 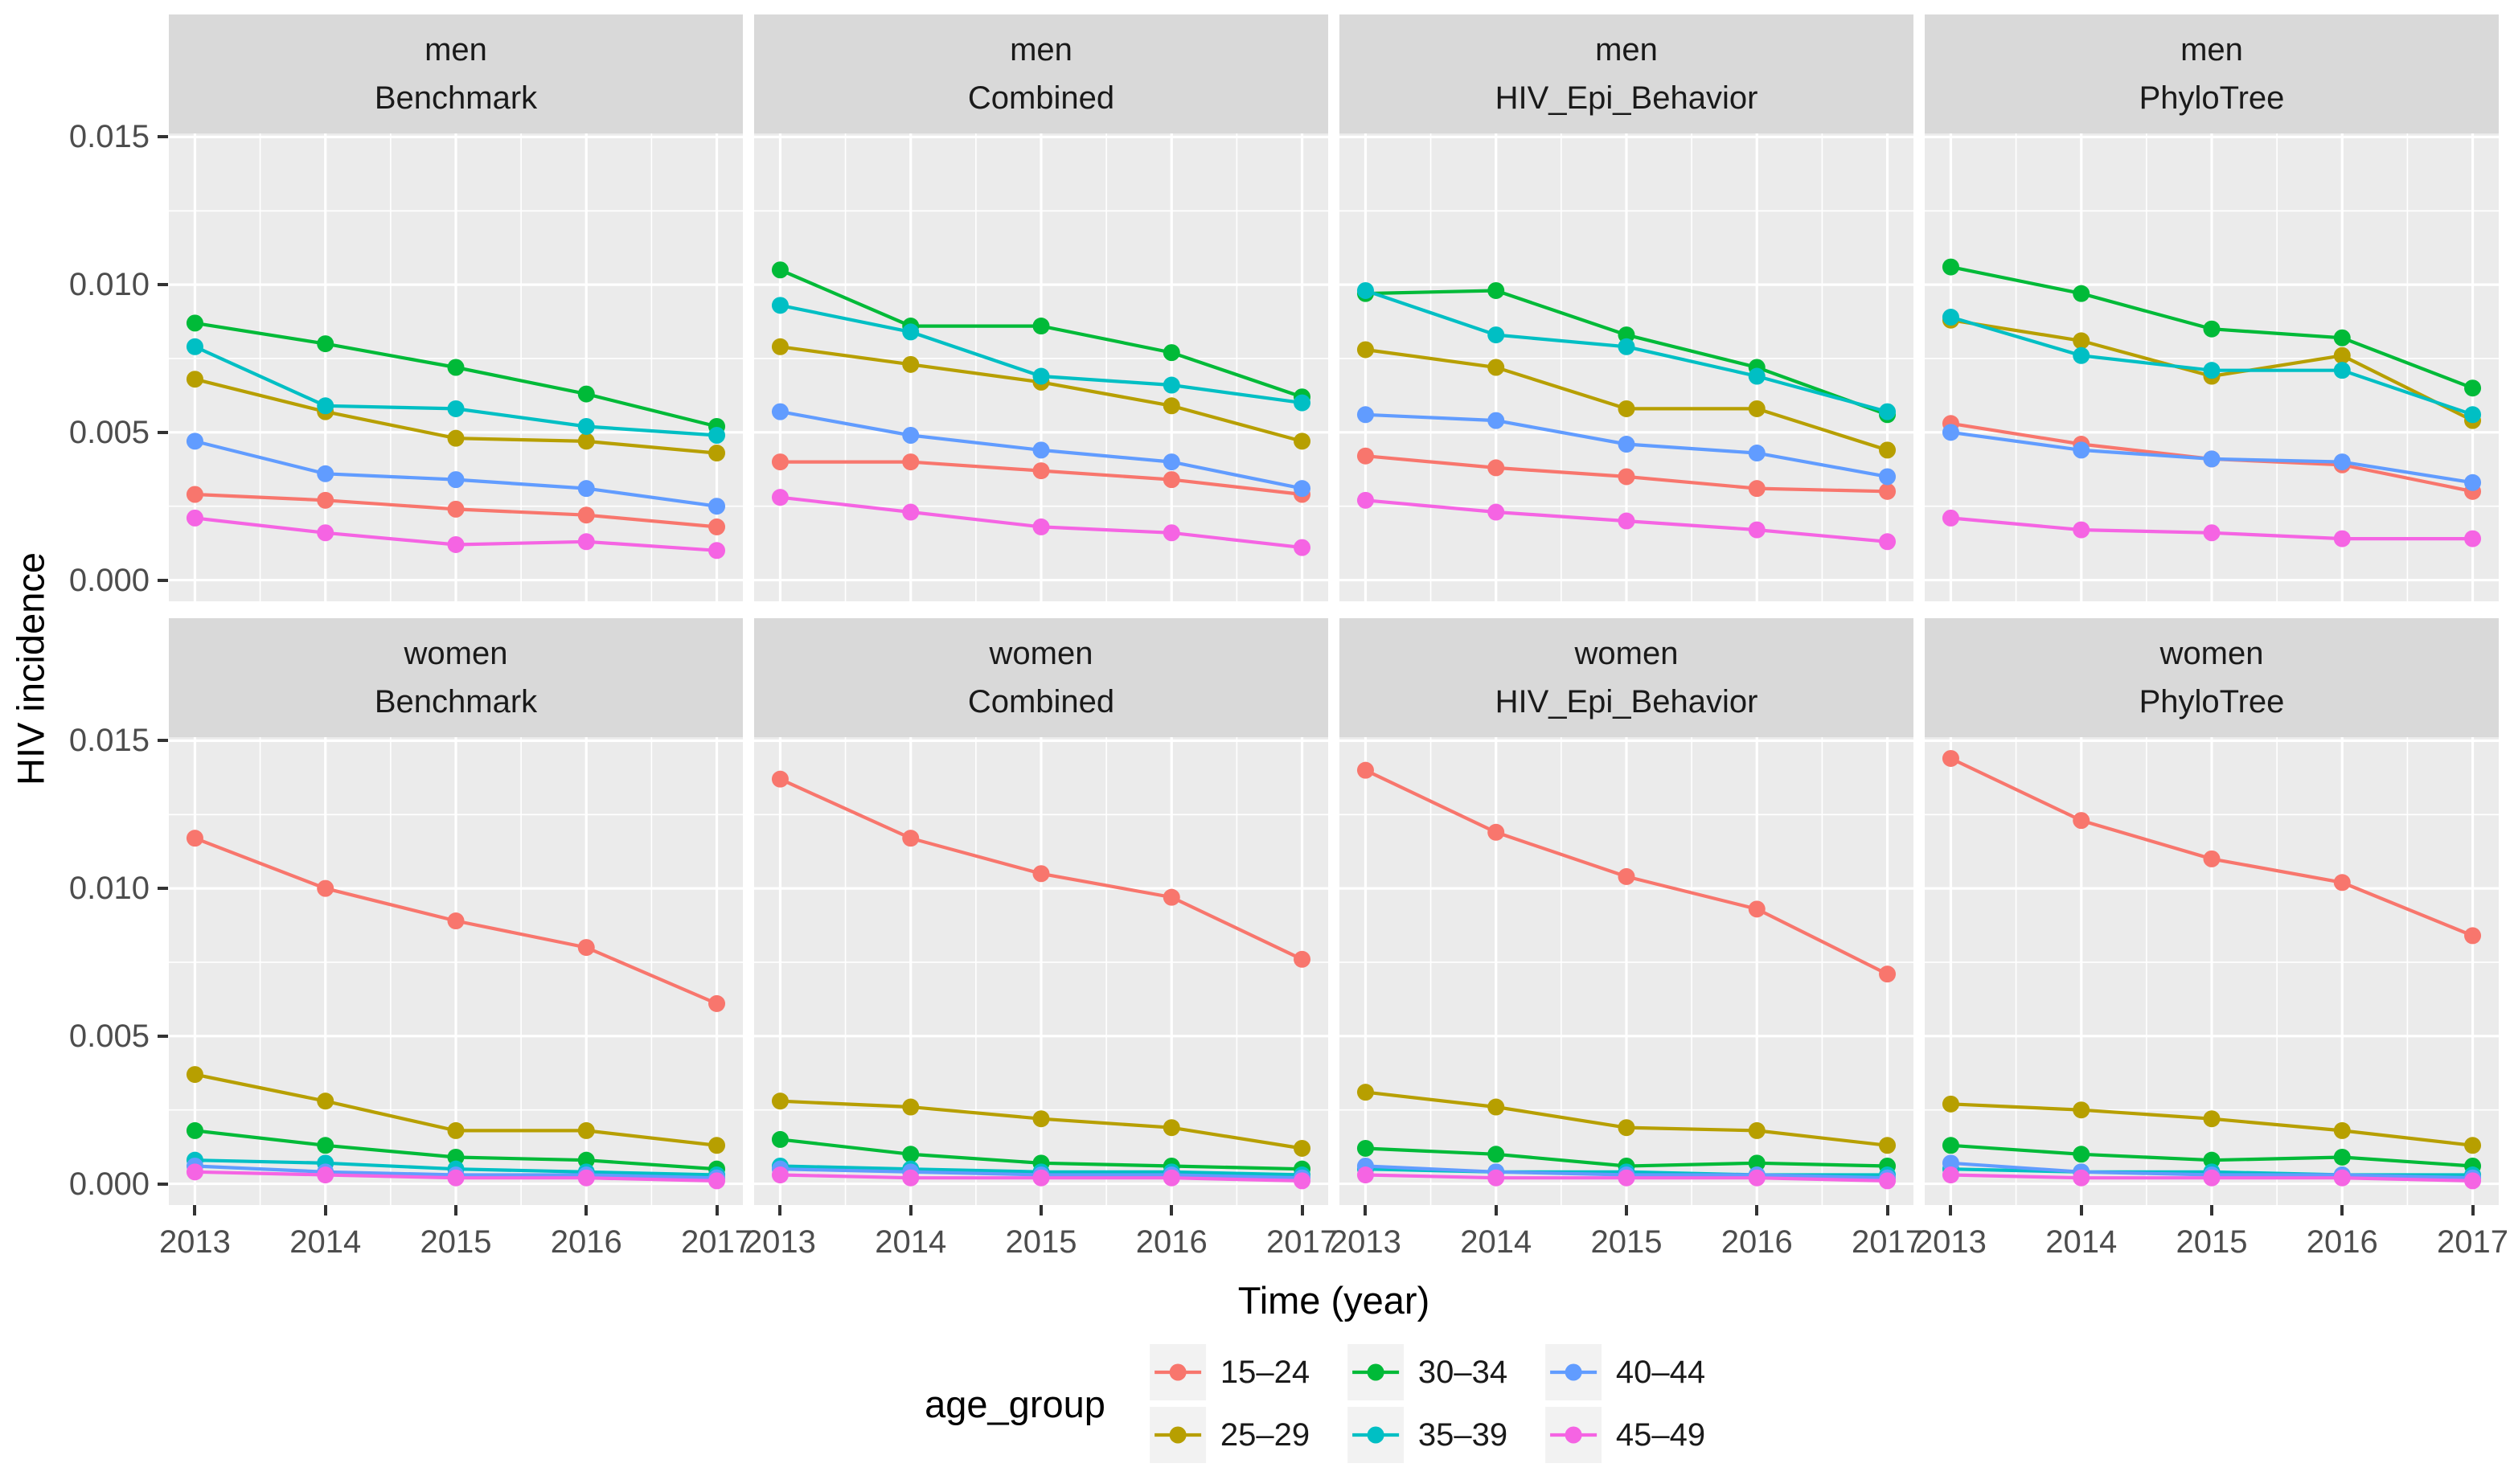 I want to click on y-tick-label: 0.015, so click(x=109, y=741).